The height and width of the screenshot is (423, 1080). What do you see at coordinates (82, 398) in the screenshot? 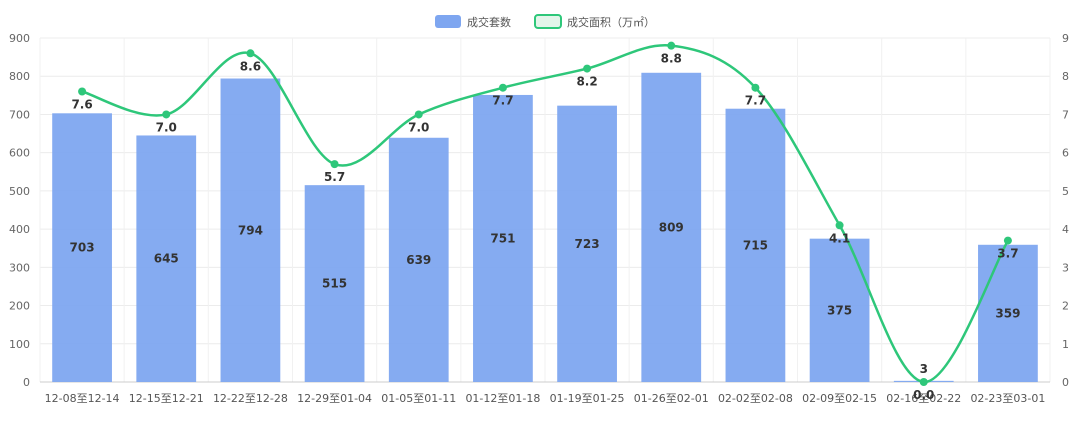
I see `x-tick-label: 12-08至12-14` at bounding box center [82, 398].